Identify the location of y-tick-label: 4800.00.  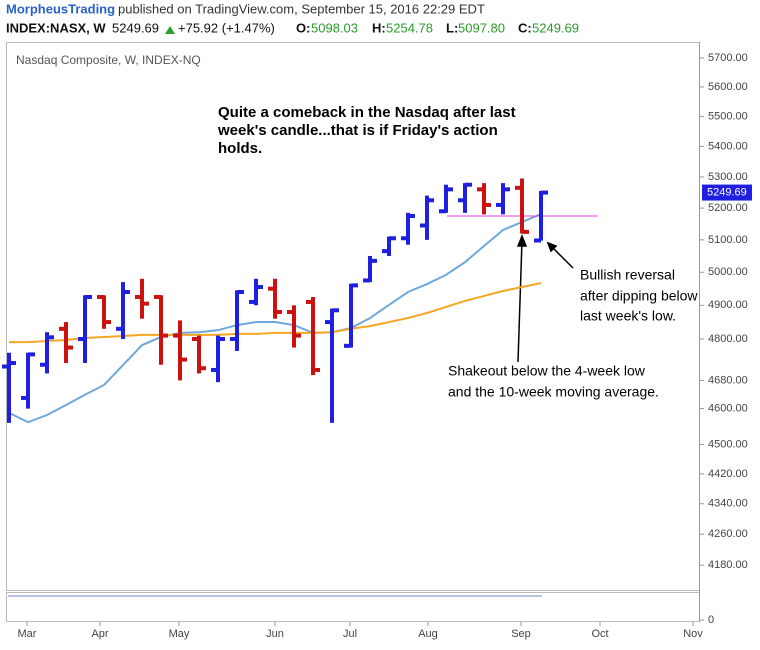
(728, 339).